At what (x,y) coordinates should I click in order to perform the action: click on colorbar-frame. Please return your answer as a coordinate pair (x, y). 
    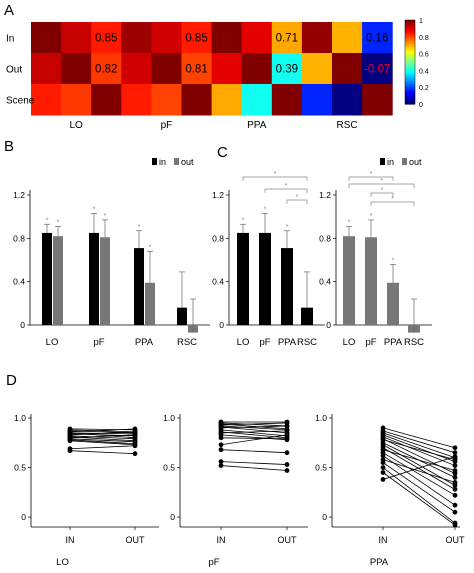
    Looking at the image, I should click on (410, 62).